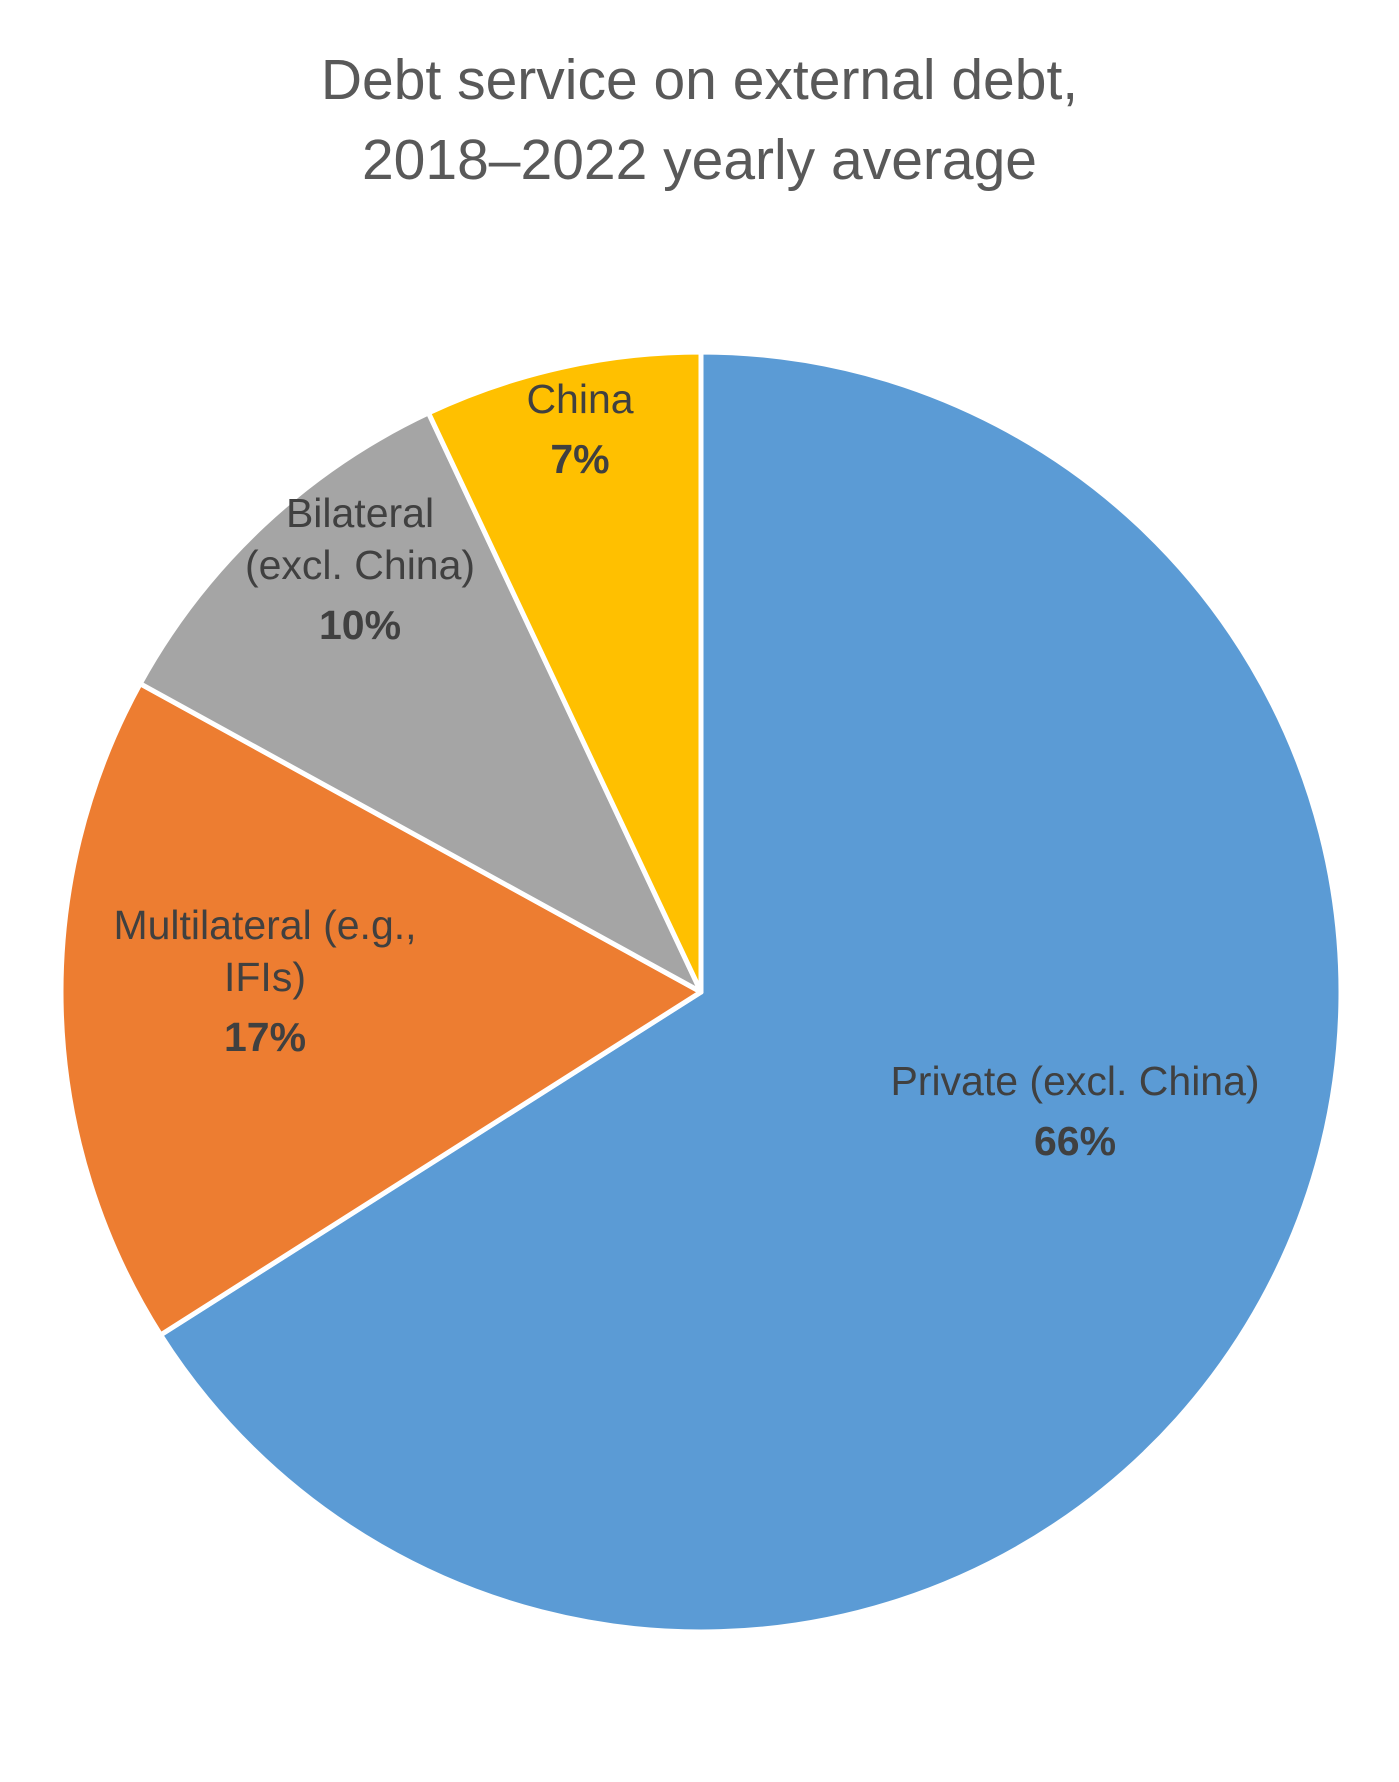 The width and height of the screenshot is (1399, 1782). What do you see at coordinates (265, 1037) in the screenshot?
I see `slice-value-multilateral-e-g-ifis: 17%` at bounding box center [265, 1037].